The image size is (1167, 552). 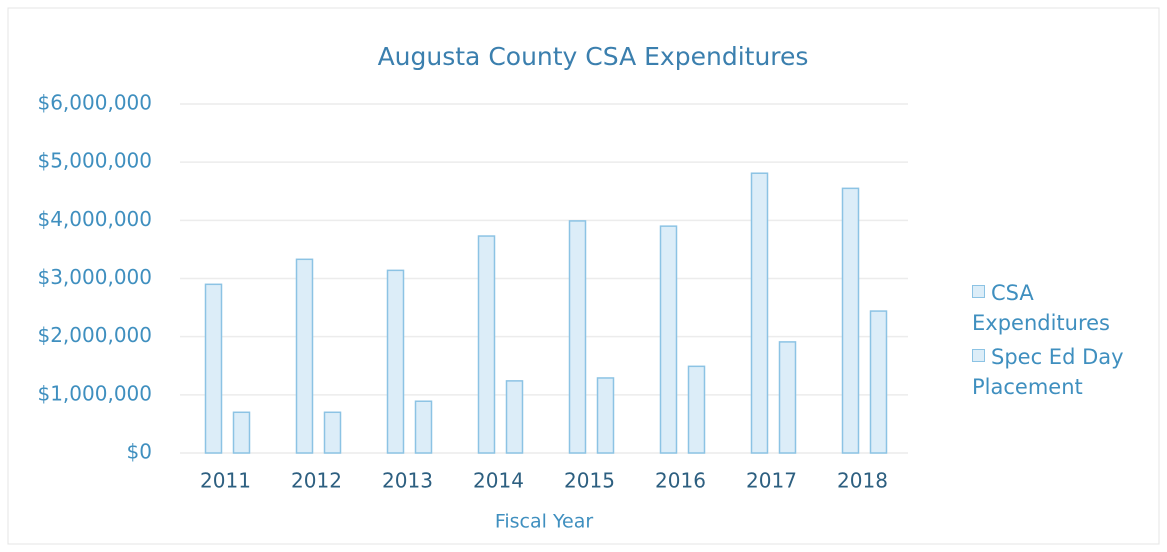 I want to click on y-tick-label: $4,000,000, so click(x=94, y=219).